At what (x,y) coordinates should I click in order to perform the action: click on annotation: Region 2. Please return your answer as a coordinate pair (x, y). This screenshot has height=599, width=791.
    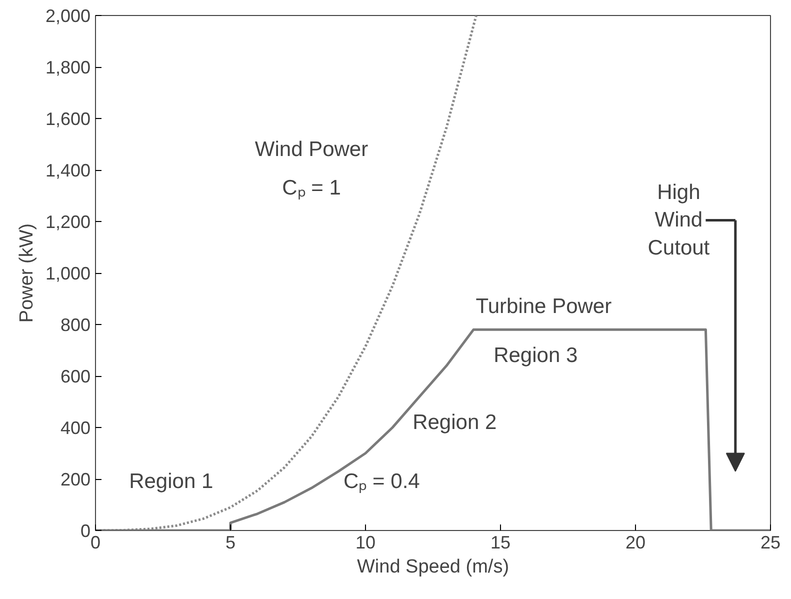
    Looking at the image, I should click on (454, 422).